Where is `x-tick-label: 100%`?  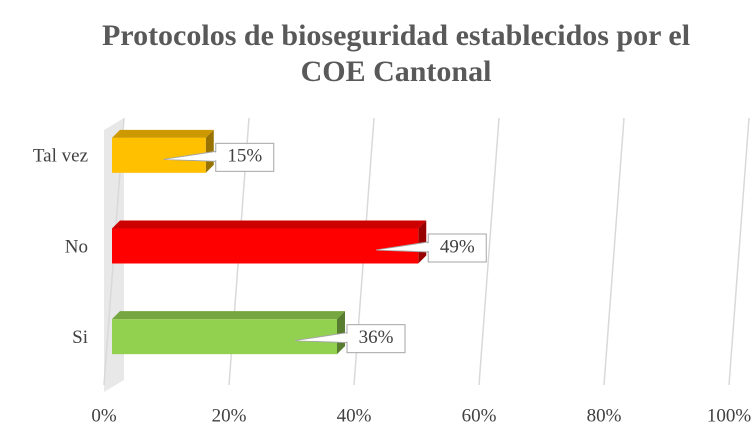
x-tick-label: 100% is located at coordinates (729, 415).